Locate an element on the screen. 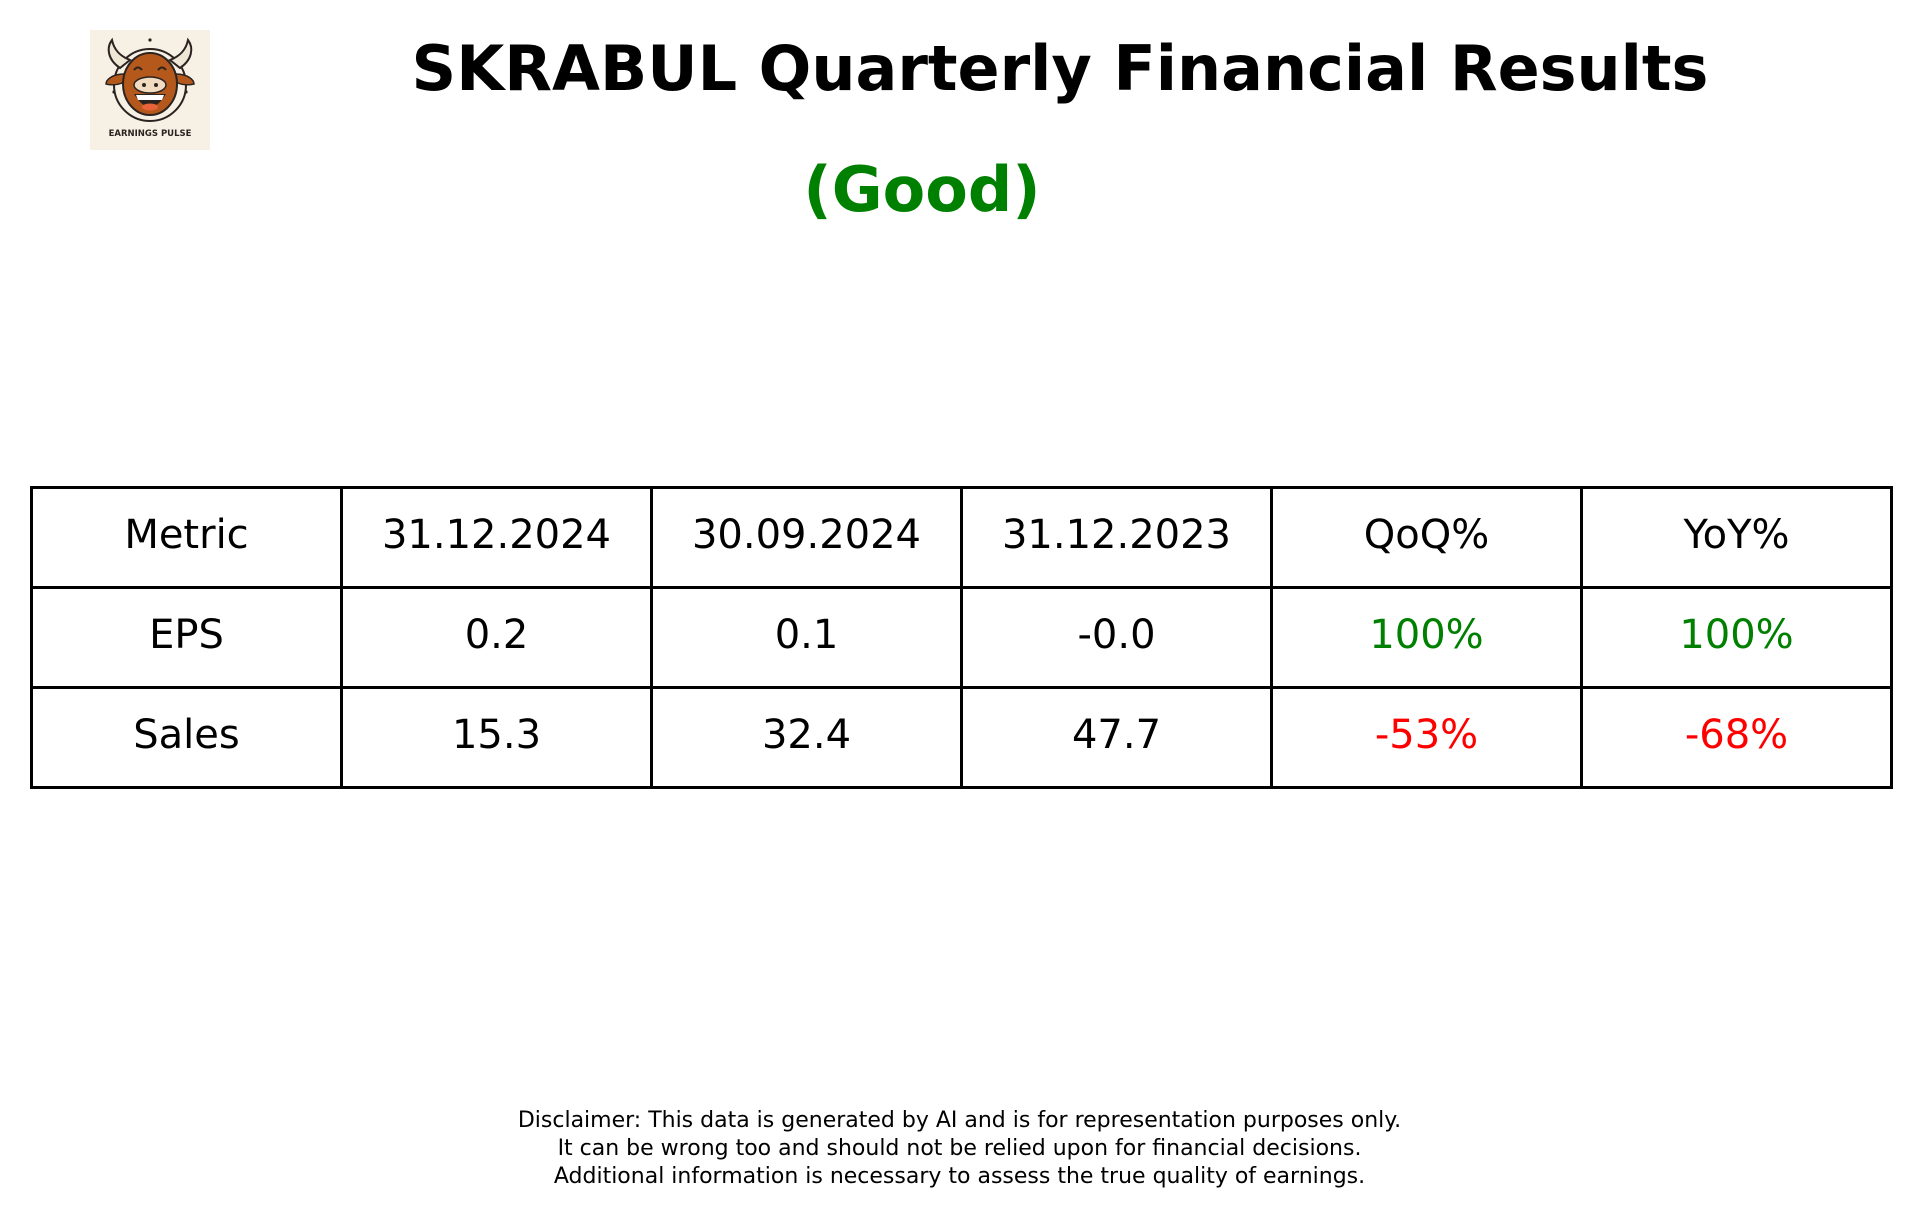  page-title: SKRABUL Quarterly Financial Results is located at coordinates (1060, 68).